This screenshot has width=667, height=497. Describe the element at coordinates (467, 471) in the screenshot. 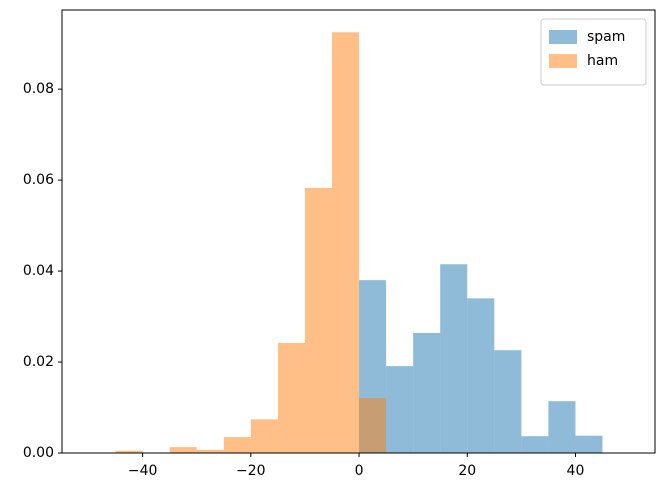

I see `x-tick-label: 20` at that location.